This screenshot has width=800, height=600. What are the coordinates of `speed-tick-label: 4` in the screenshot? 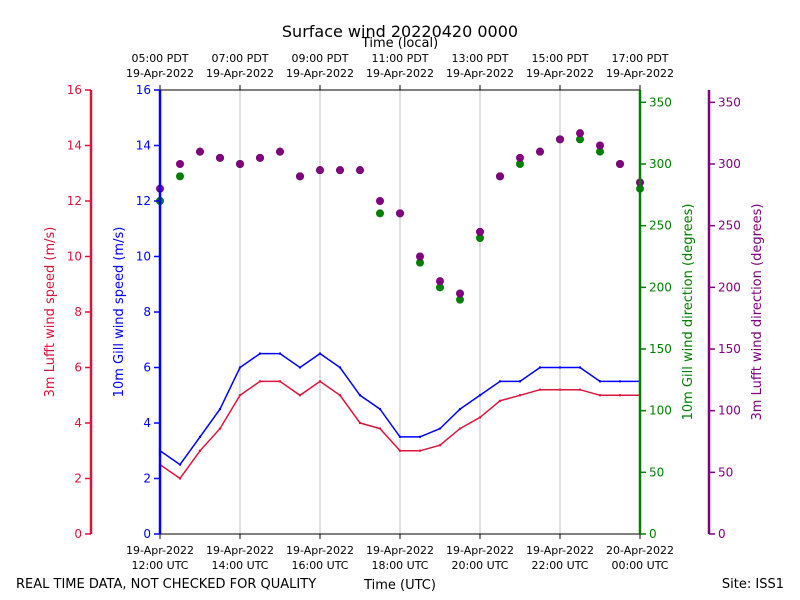 It's located at (147, 423).